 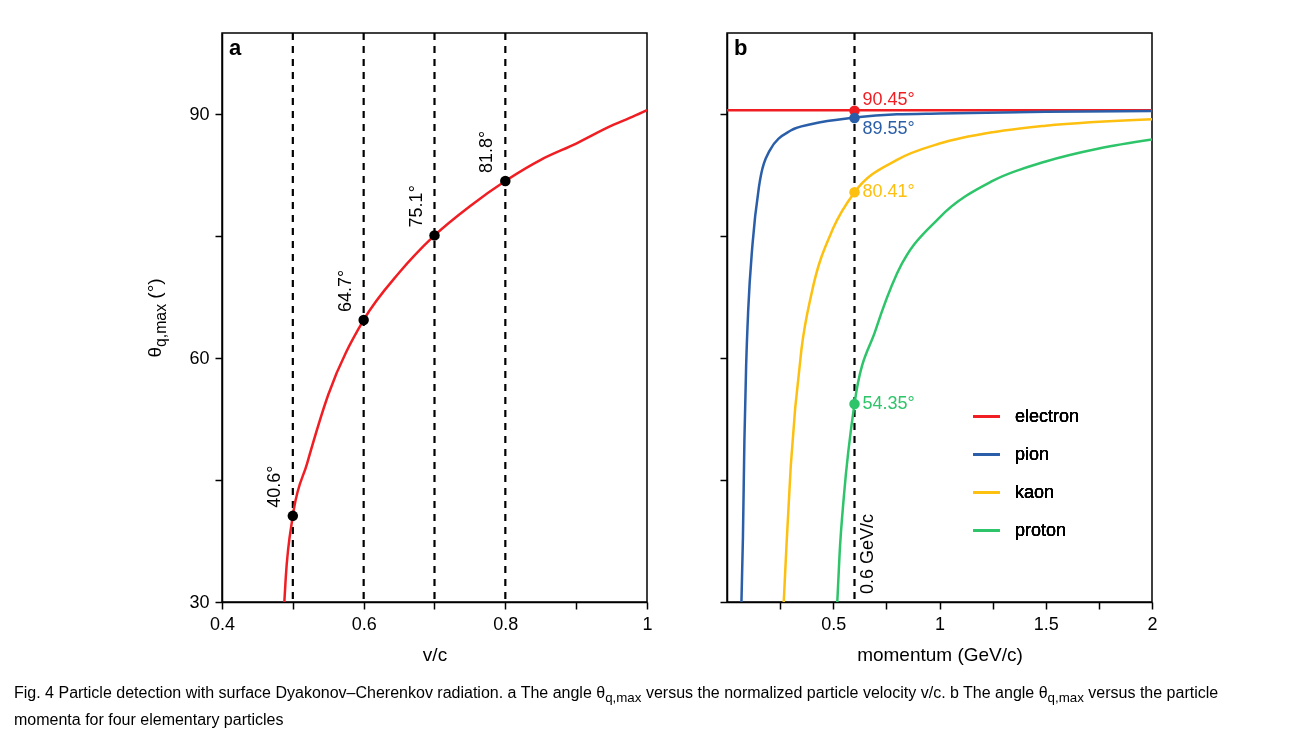 I want to click on data-label: 64.7°, so click(x=344, y=290).